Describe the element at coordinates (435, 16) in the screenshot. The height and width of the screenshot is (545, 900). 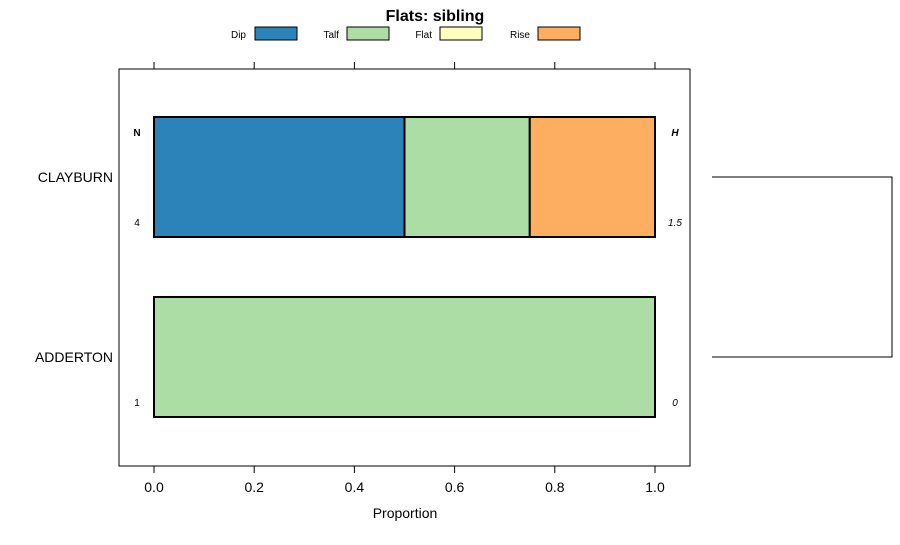
I see `chart-title: Flats: sibling` at that location.